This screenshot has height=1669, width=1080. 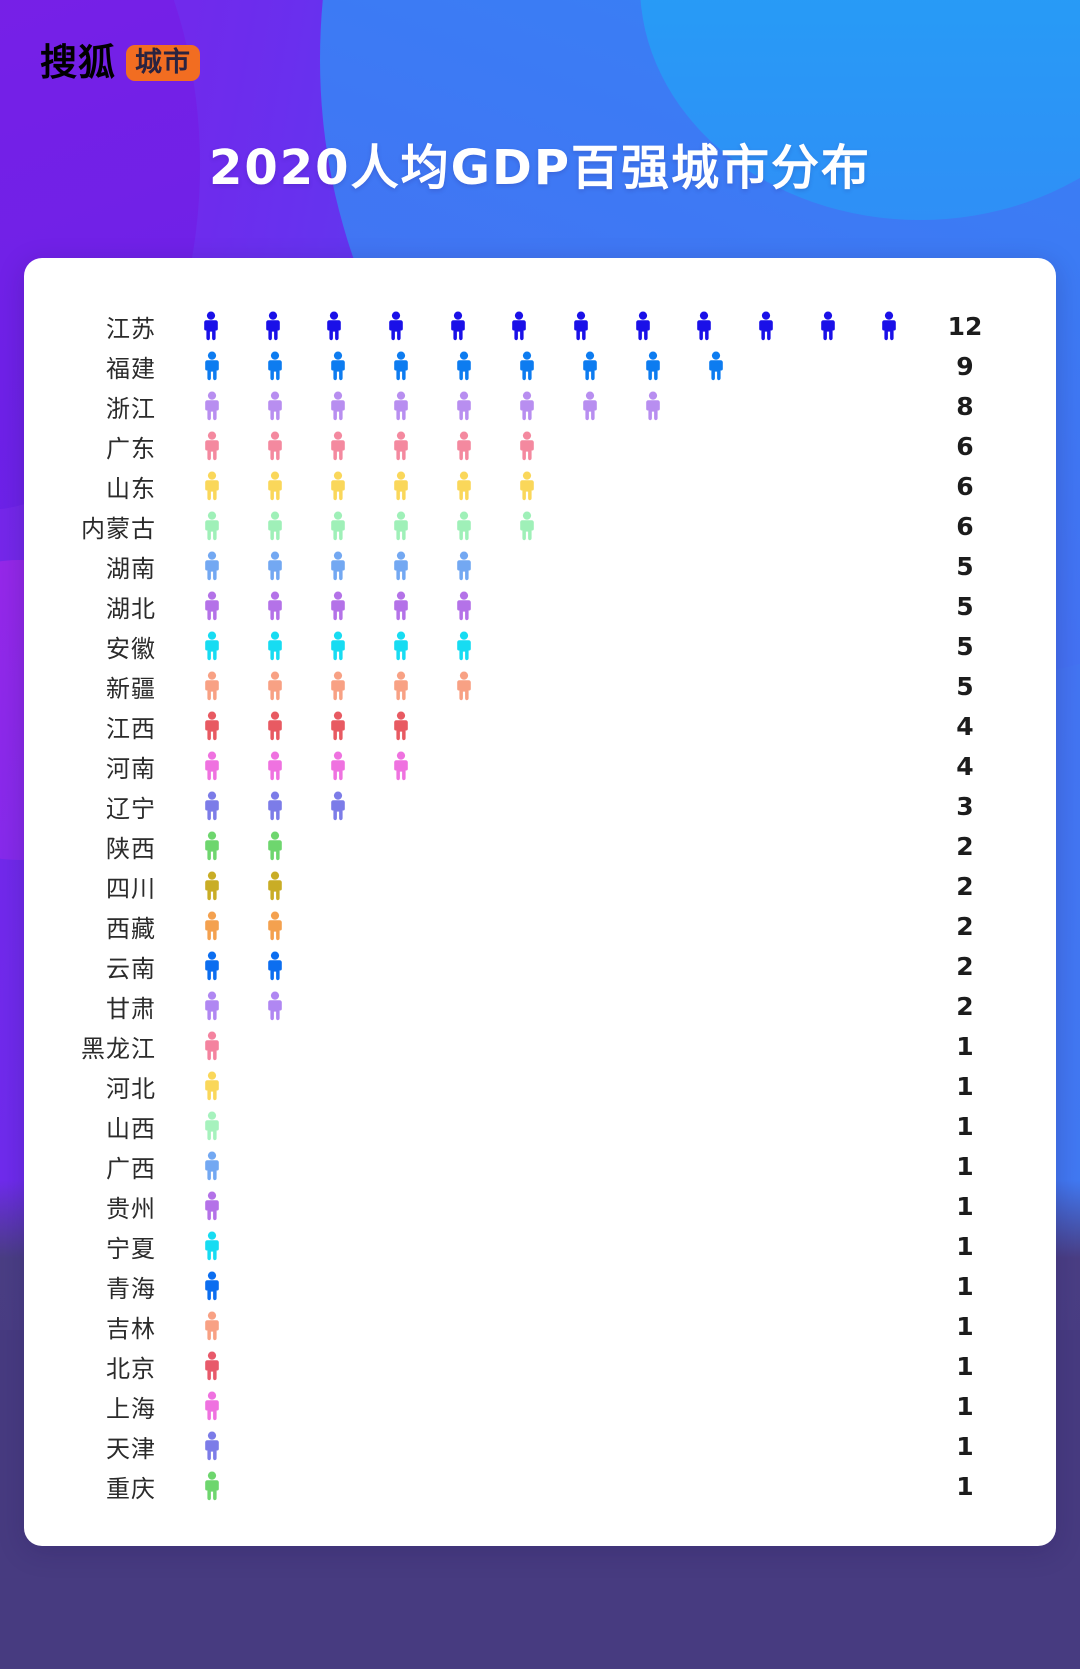 I want to click on chart-row: 北京 1, so click(x=540, y=1366).